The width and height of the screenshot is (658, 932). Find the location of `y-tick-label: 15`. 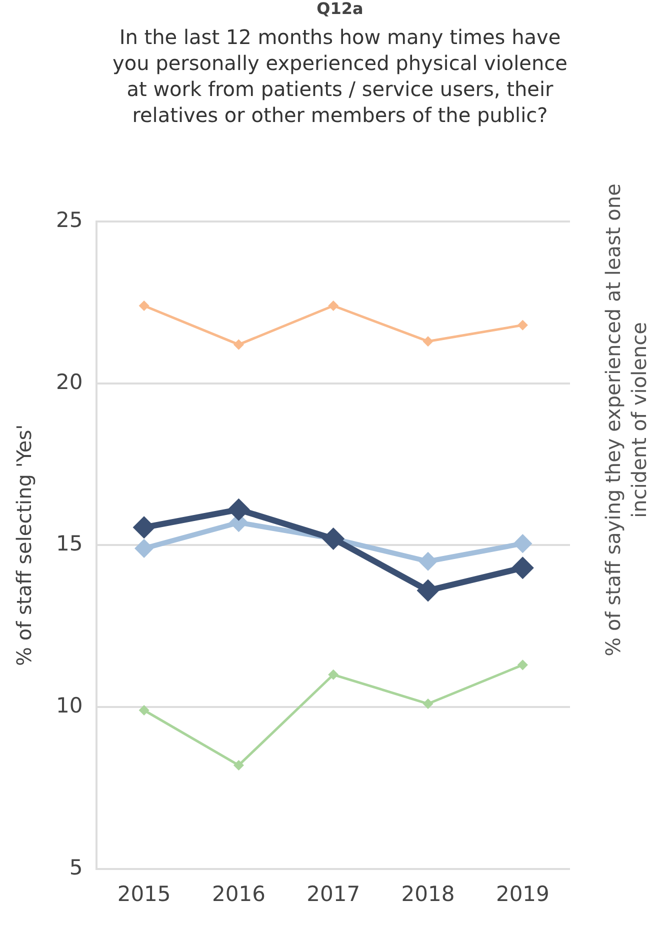

y-tick-label: 15 is located at coordinates (69, 544).